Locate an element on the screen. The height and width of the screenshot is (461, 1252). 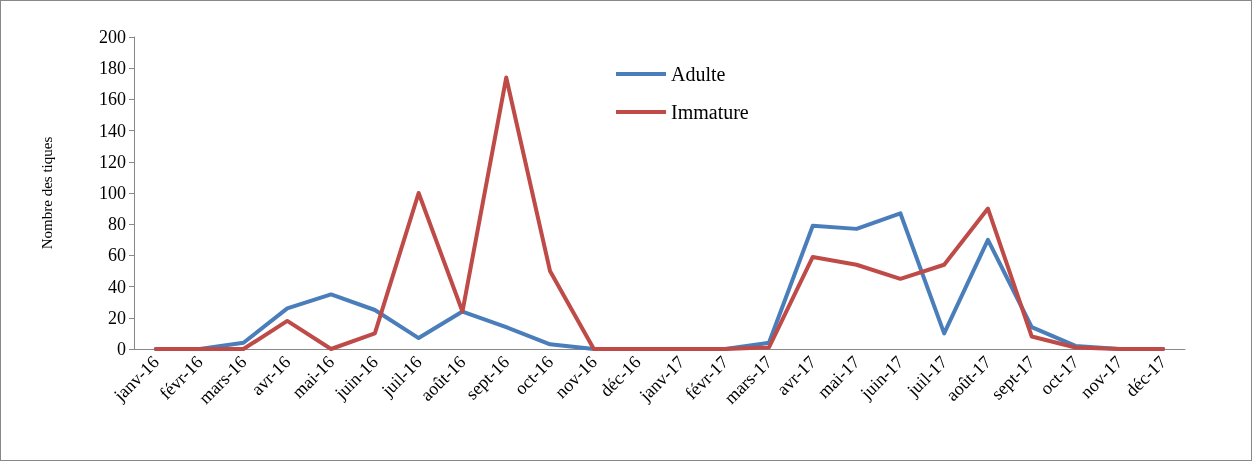
y-tick-label: 80 is located at coordinates (117, 224).